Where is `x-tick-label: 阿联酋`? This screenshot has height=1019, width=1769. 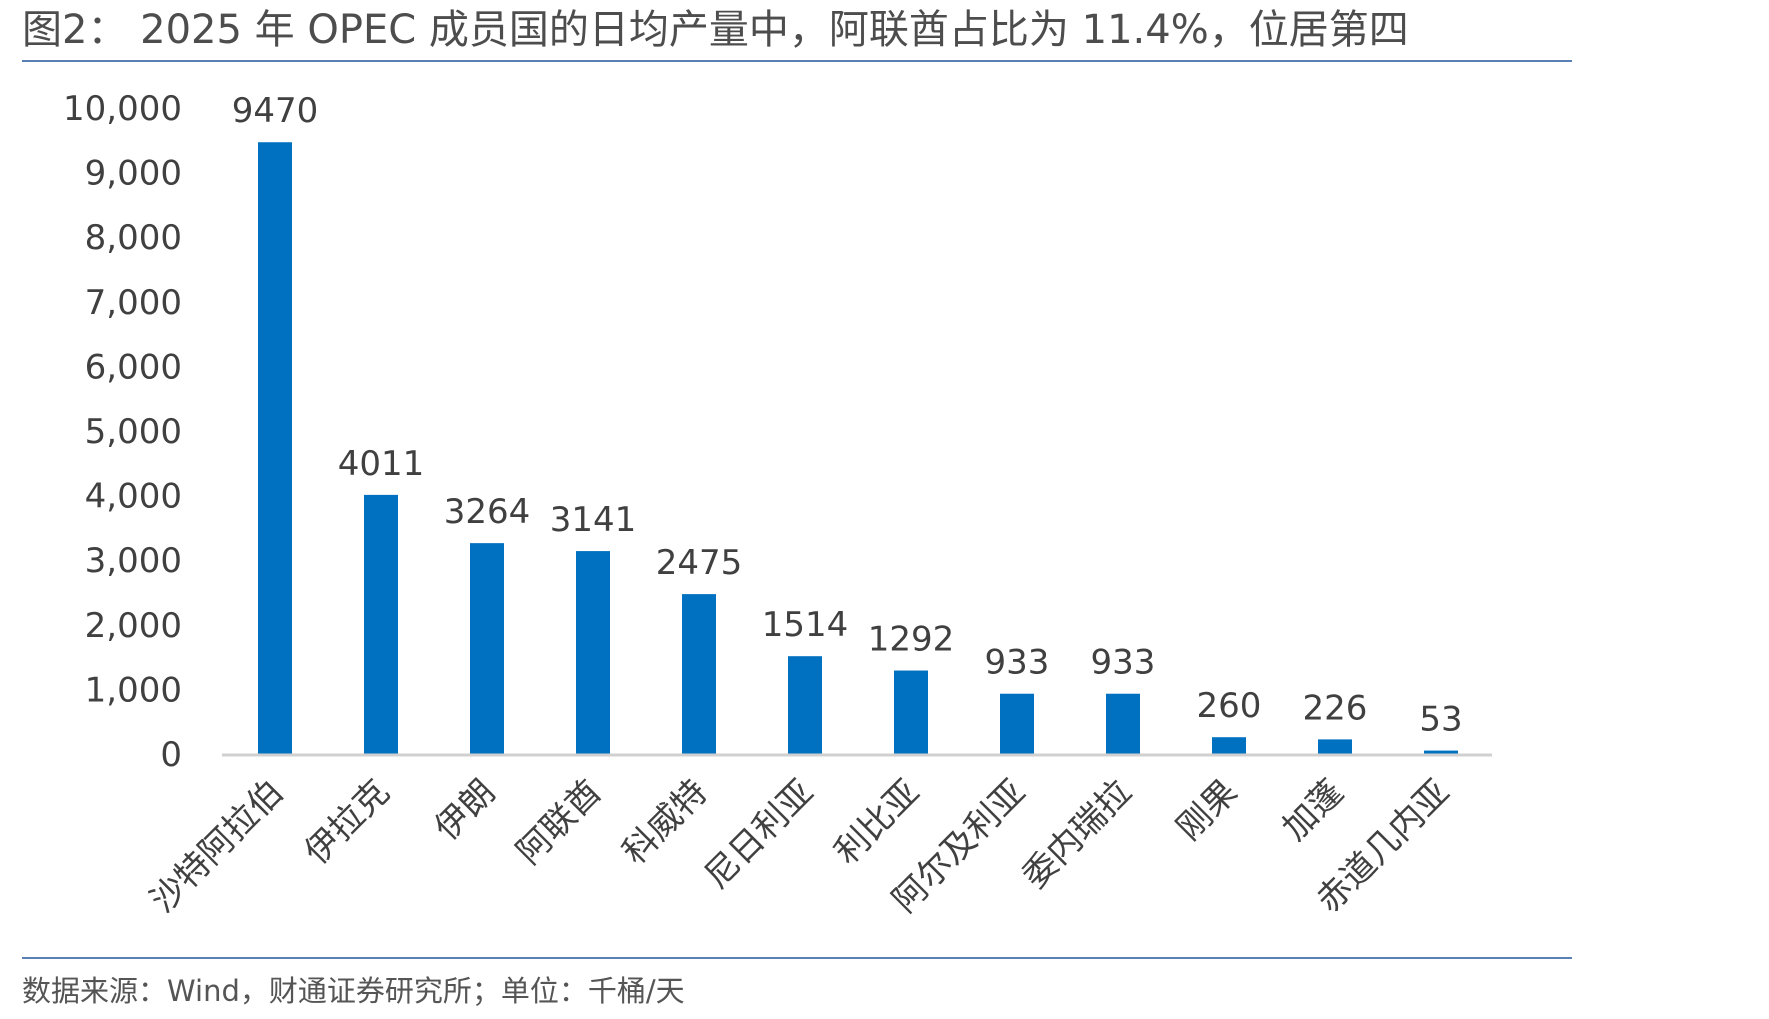 x-tick-label: 阿联酋 is located at coordinates (559, 822).